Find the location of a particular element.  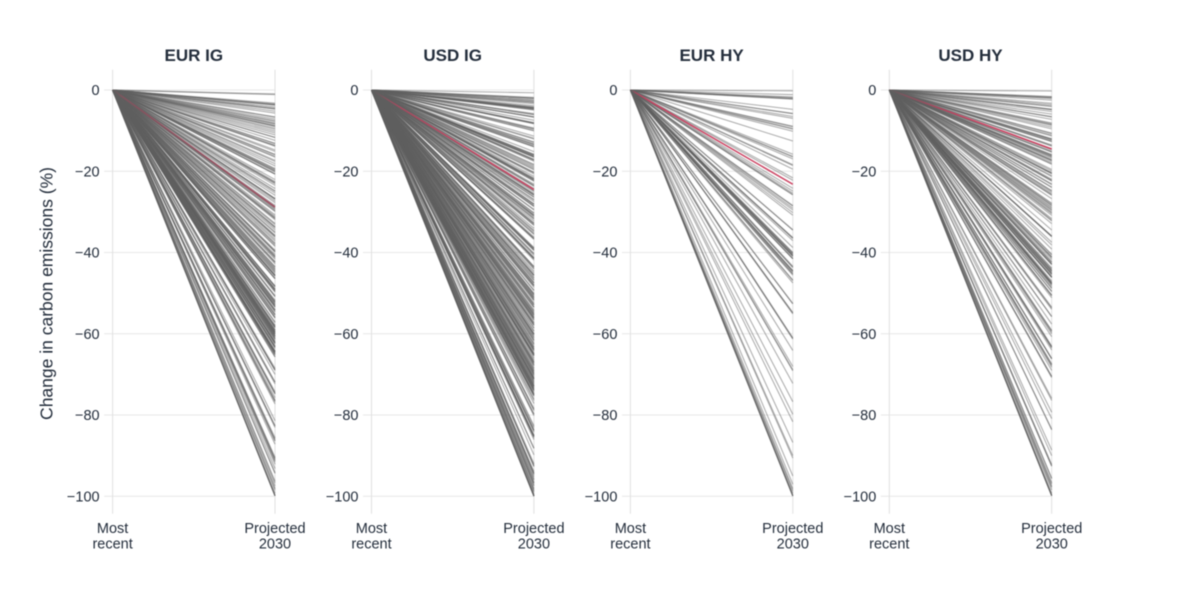

svg-text: EUR IG is located at coordinates (194, 55).